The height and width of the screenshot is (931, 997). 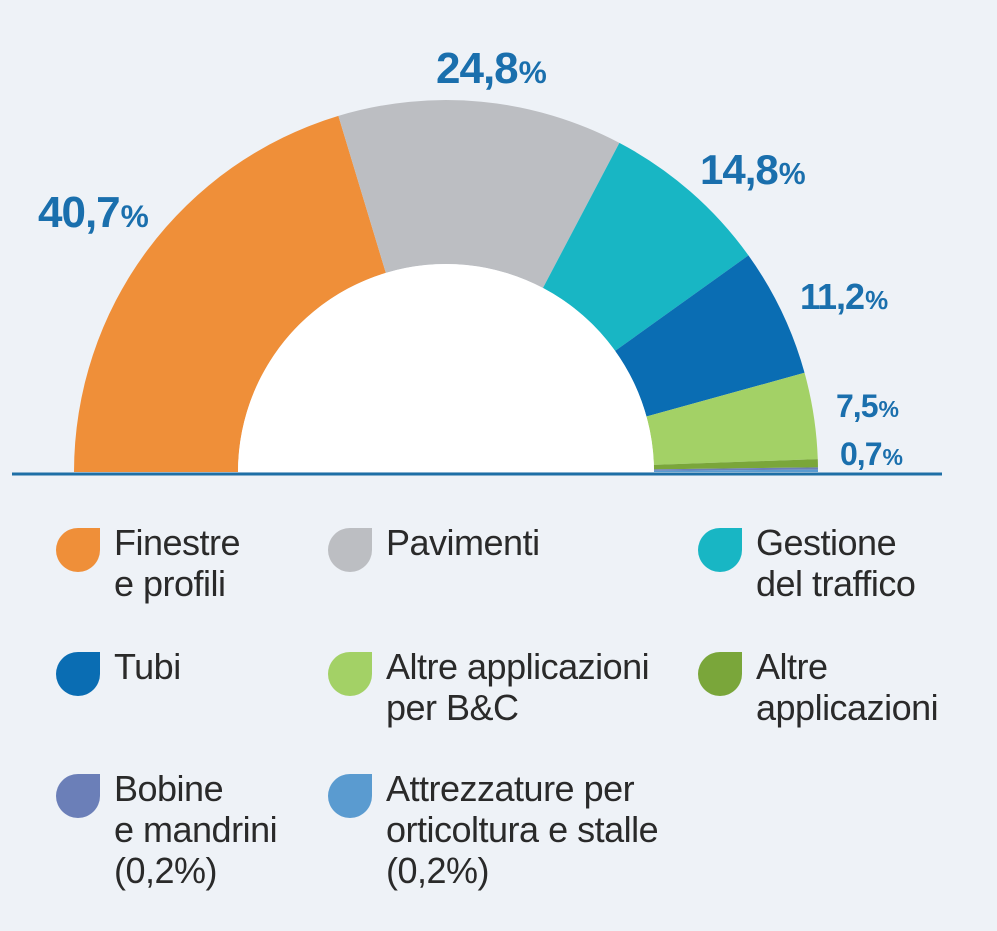 I want to click on legend-item-gestione-traffico: Gestione del traffico, so click(x=807, y=563).